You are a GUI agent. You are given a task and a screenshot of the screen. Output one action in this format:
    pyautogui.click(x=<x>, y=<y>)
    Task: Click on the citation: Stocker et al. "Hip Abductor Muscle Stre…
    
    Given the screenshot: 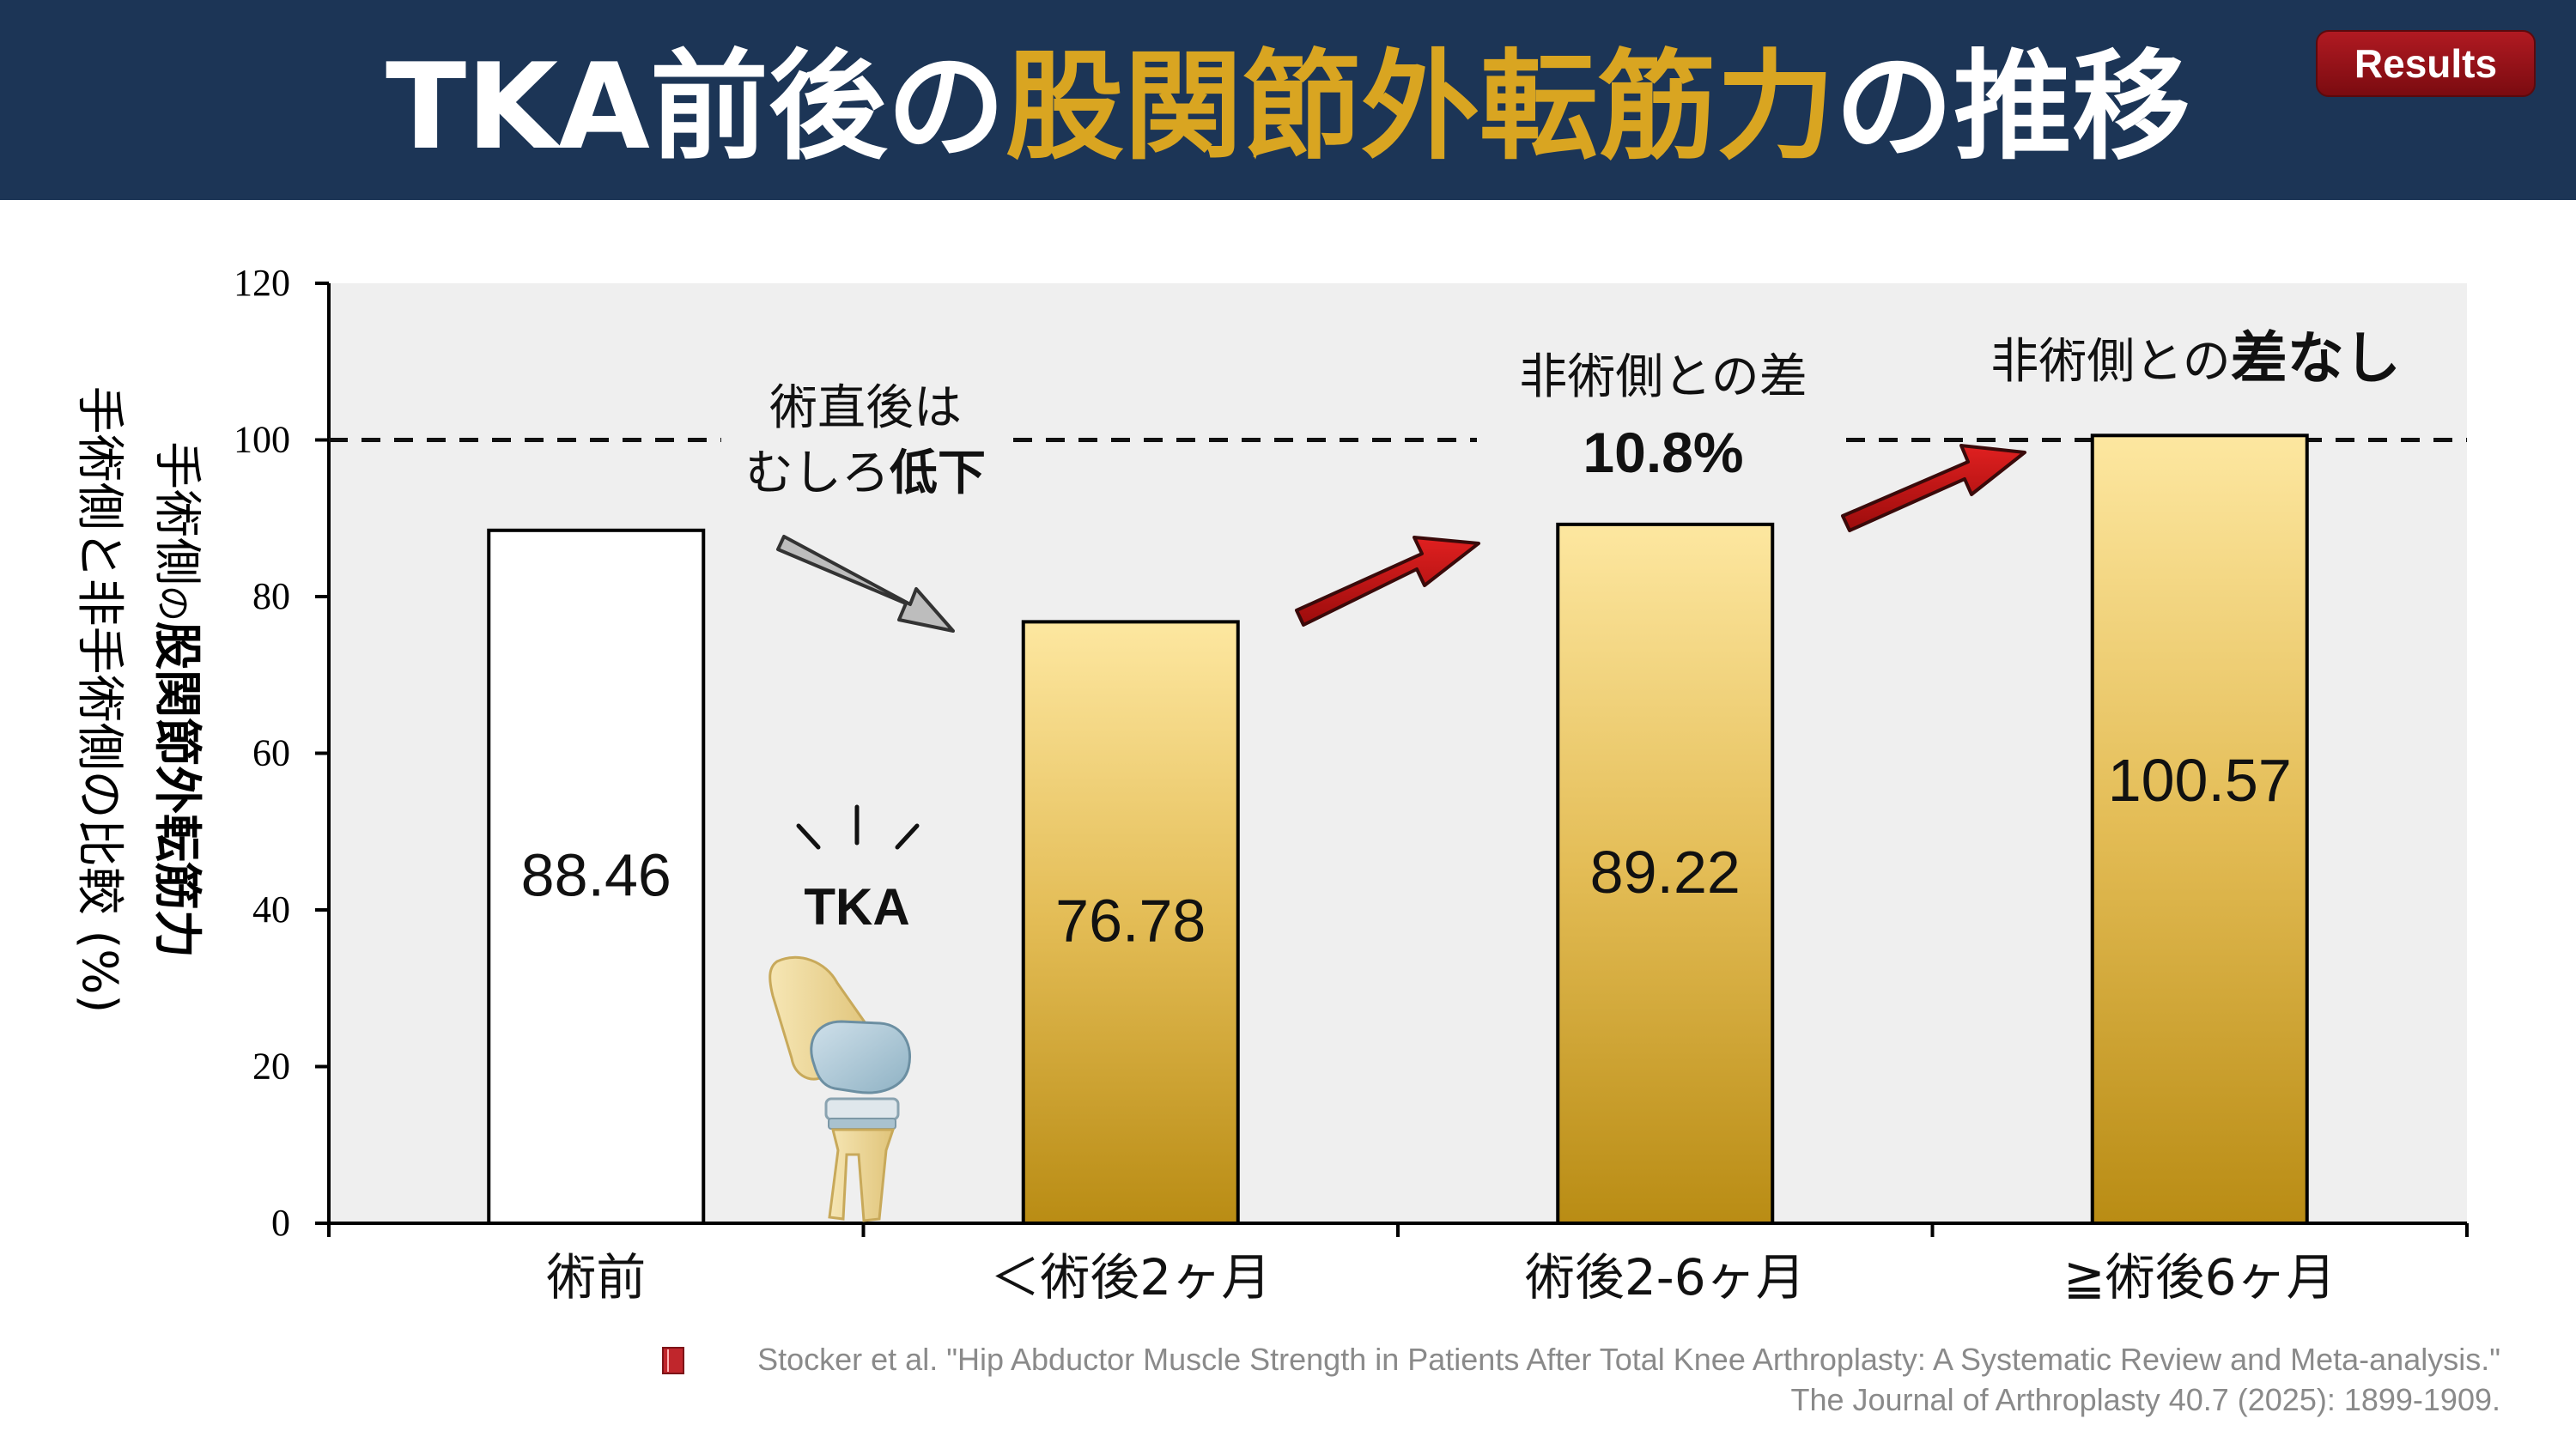 What is the action you would take?
    pyautogui.click(x=1581, y=1379)
    